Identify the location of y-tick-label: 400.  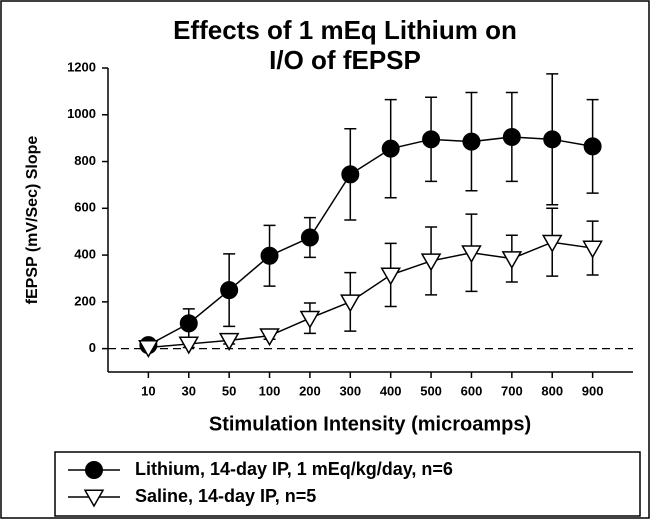
(85, 254).